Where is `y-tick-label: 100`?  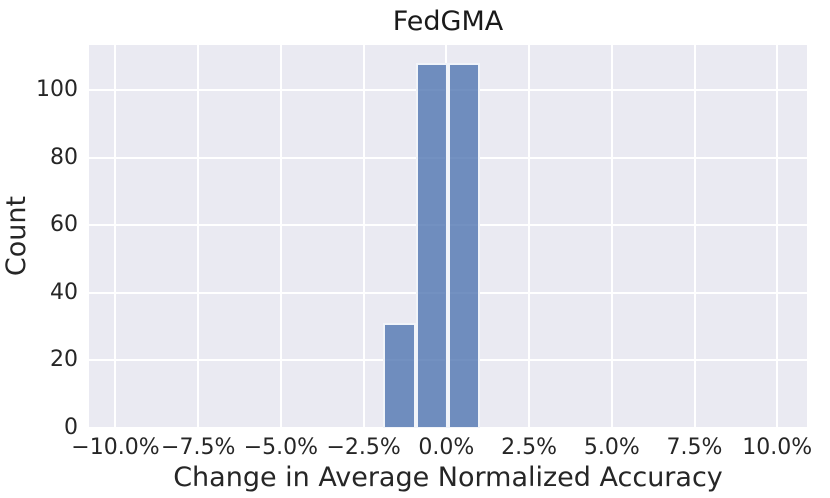
y-tick-label: 100 is located at coordinates (57, 90).